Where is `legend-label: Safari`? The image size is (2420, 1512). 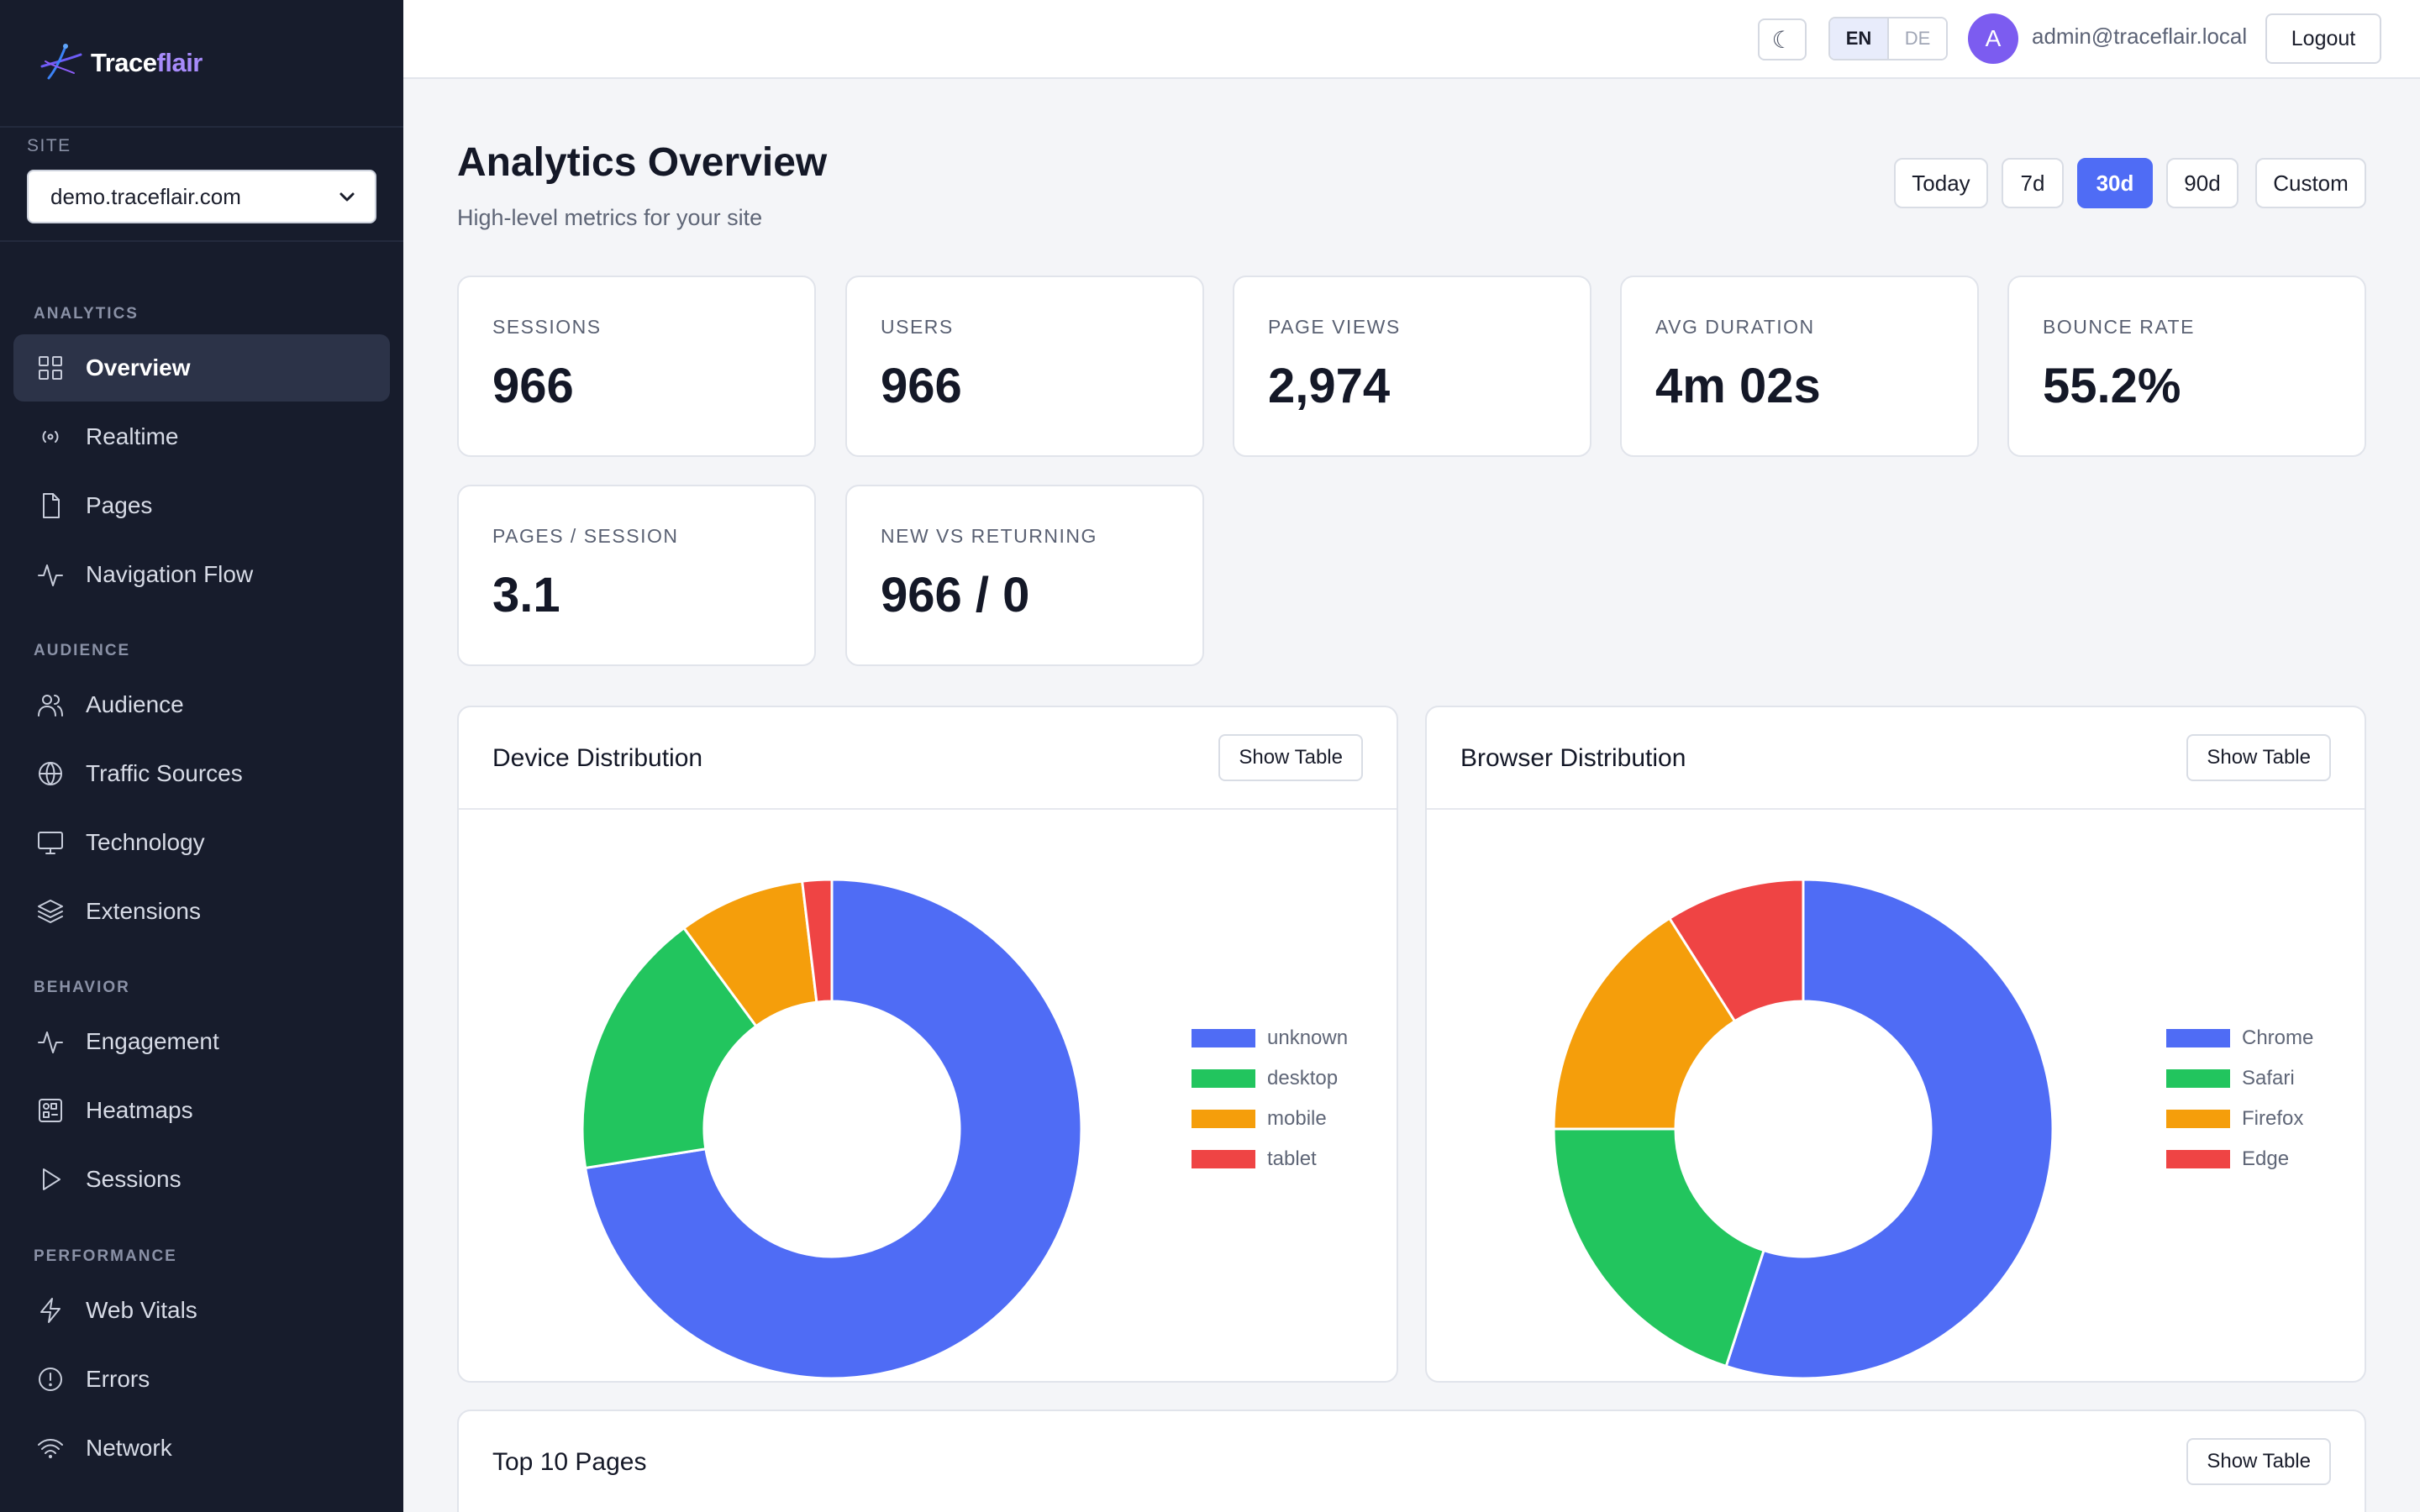
legend-label: Safari is located at coordinates (2268, 1078).